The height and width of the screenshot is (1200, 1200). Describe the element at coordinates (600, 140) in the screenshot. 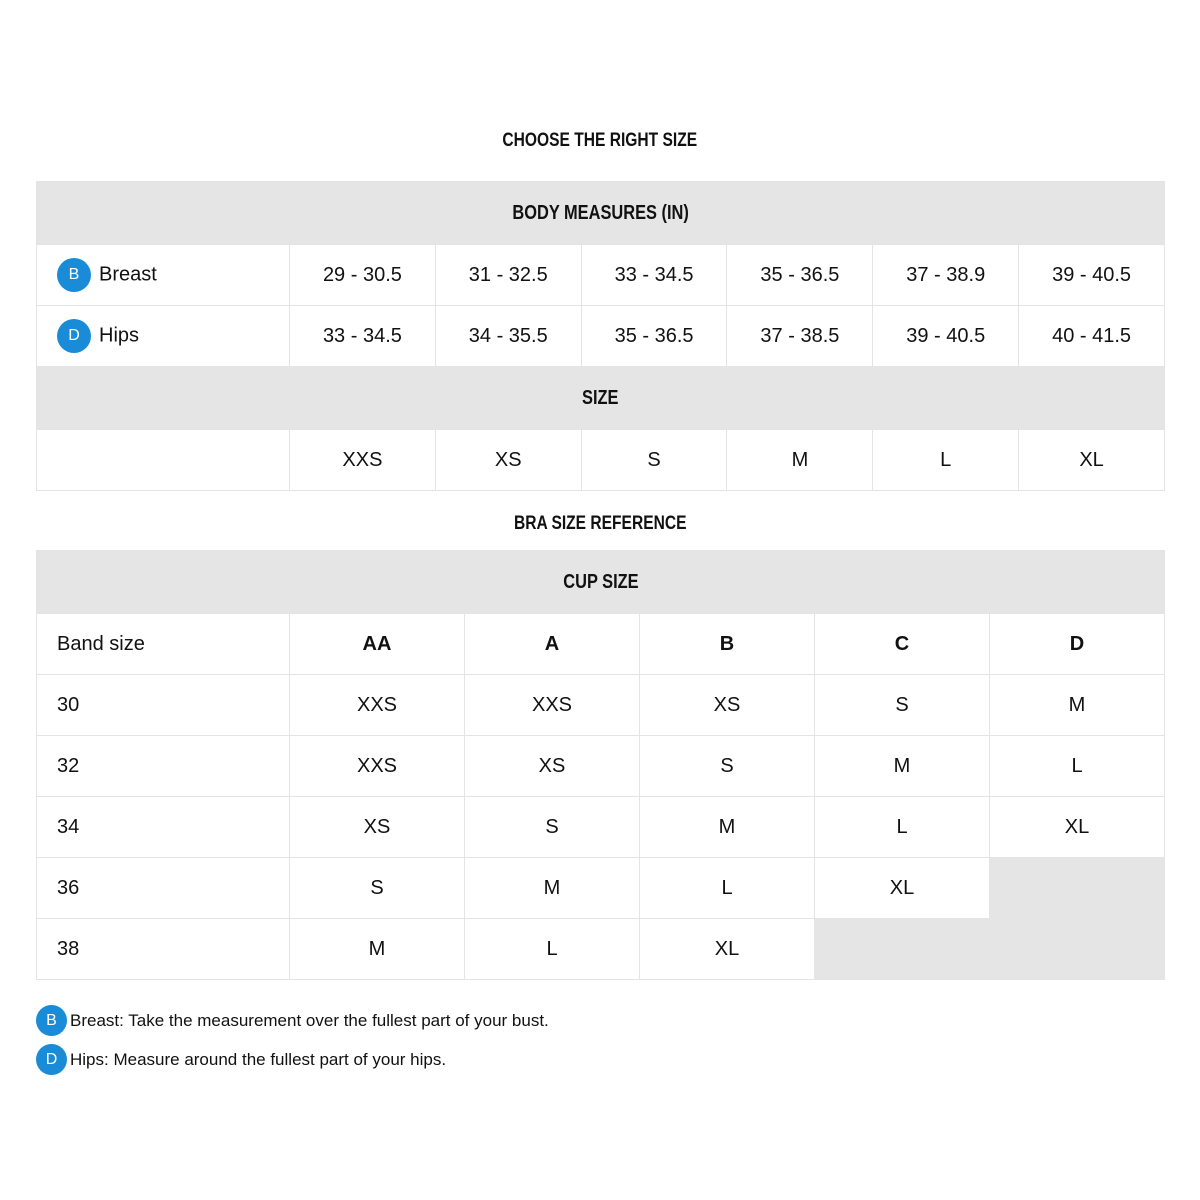

I see `page-title: CHOOSE THE RIGHT SIZE` at that location.